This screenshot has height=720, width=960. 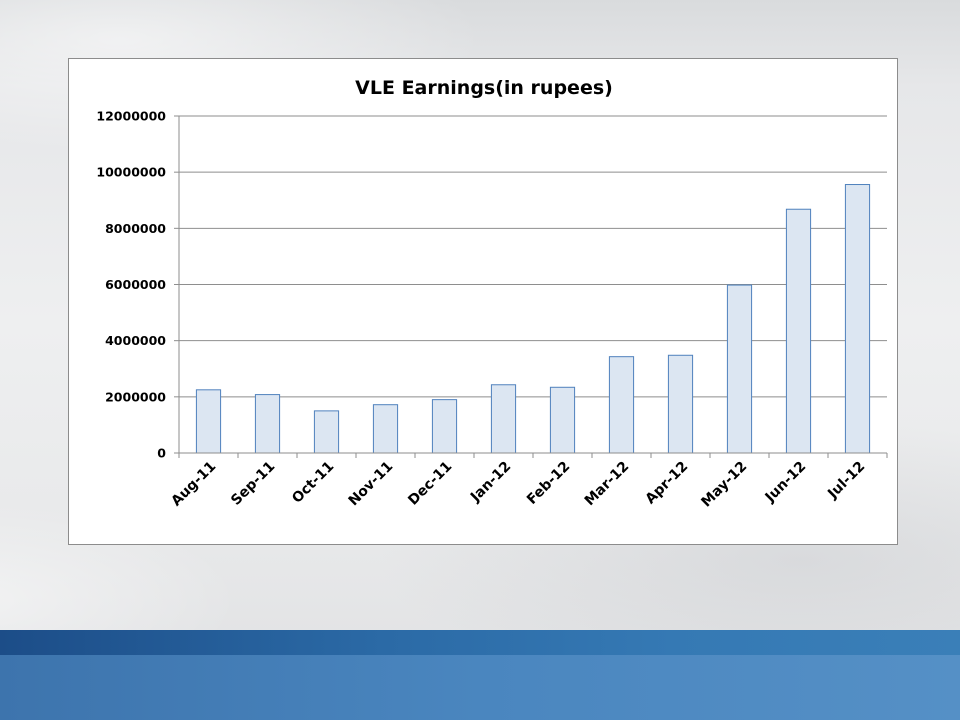 What do you see at coordinates (371, 484) in the screenshot?
I see `x-tick-label: Nov-11` at bounding box center [371, 484].